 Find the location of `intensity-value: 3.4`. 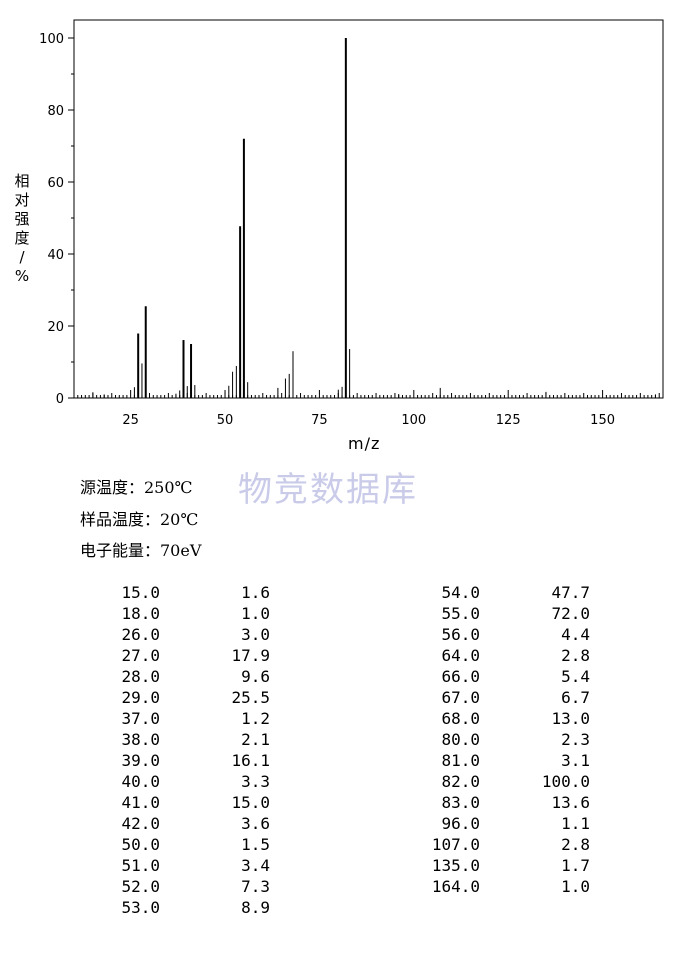

intensity-value: 3.4 is located at coordinates (255, 865).